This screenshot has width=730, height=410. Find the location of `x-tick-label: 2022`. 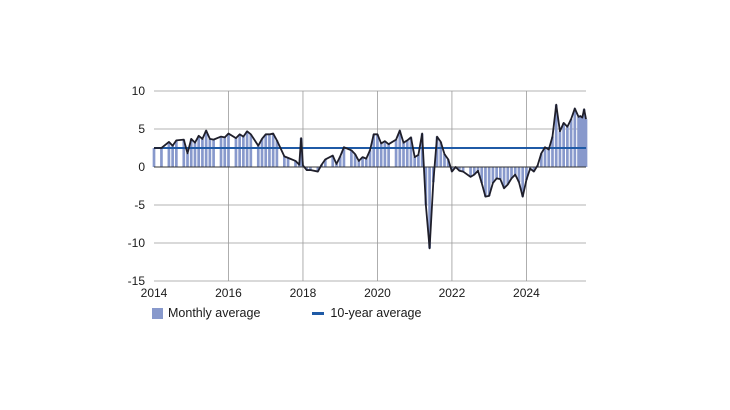

x-tick-label: 2022 is located at coordinates (452, 293).